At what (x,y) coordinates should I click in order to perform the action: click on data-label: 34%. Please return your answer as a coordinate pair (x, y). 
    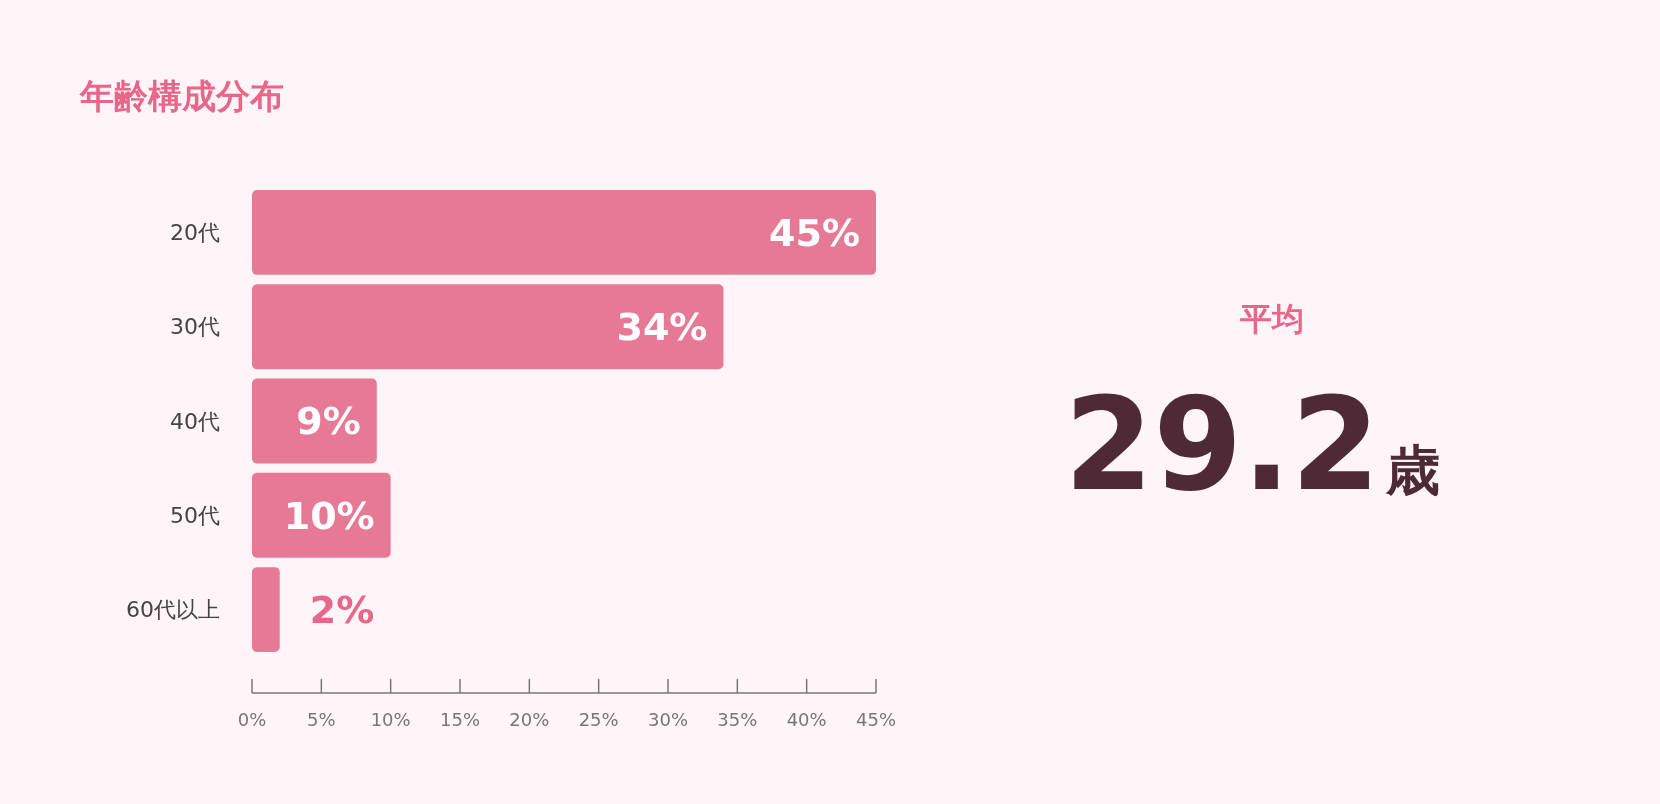
    Looking at the image, I should click on (662, 327).